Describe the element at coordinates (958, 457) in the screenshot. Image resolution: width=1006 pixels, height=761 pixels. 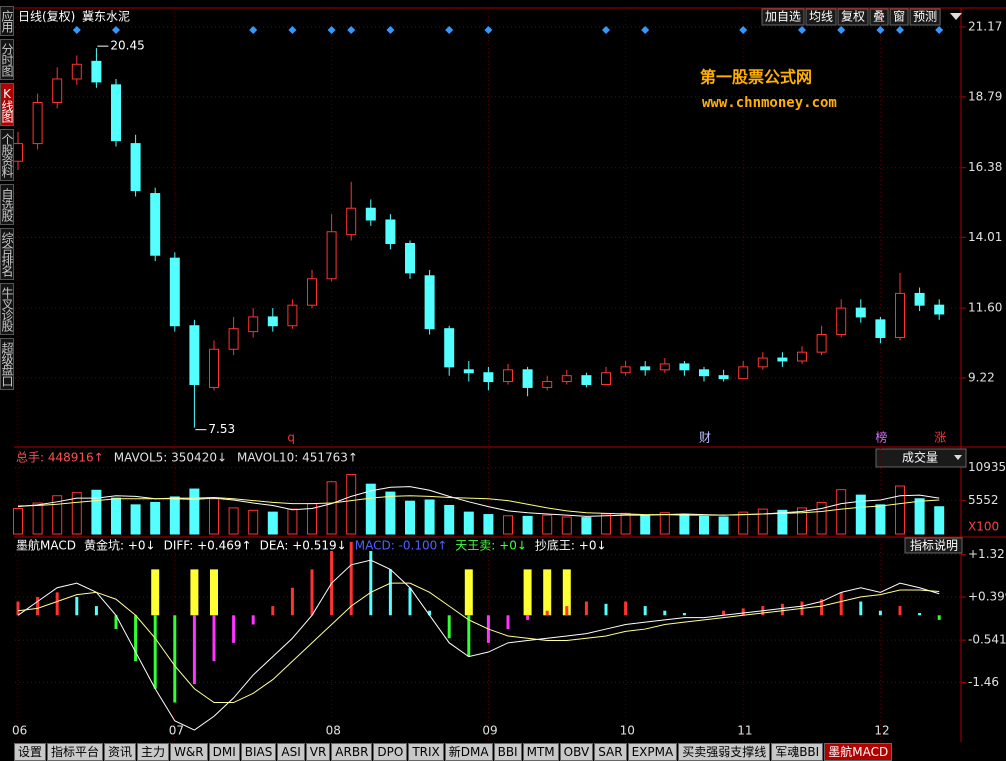
I see `dropdown-arrow` at that location.